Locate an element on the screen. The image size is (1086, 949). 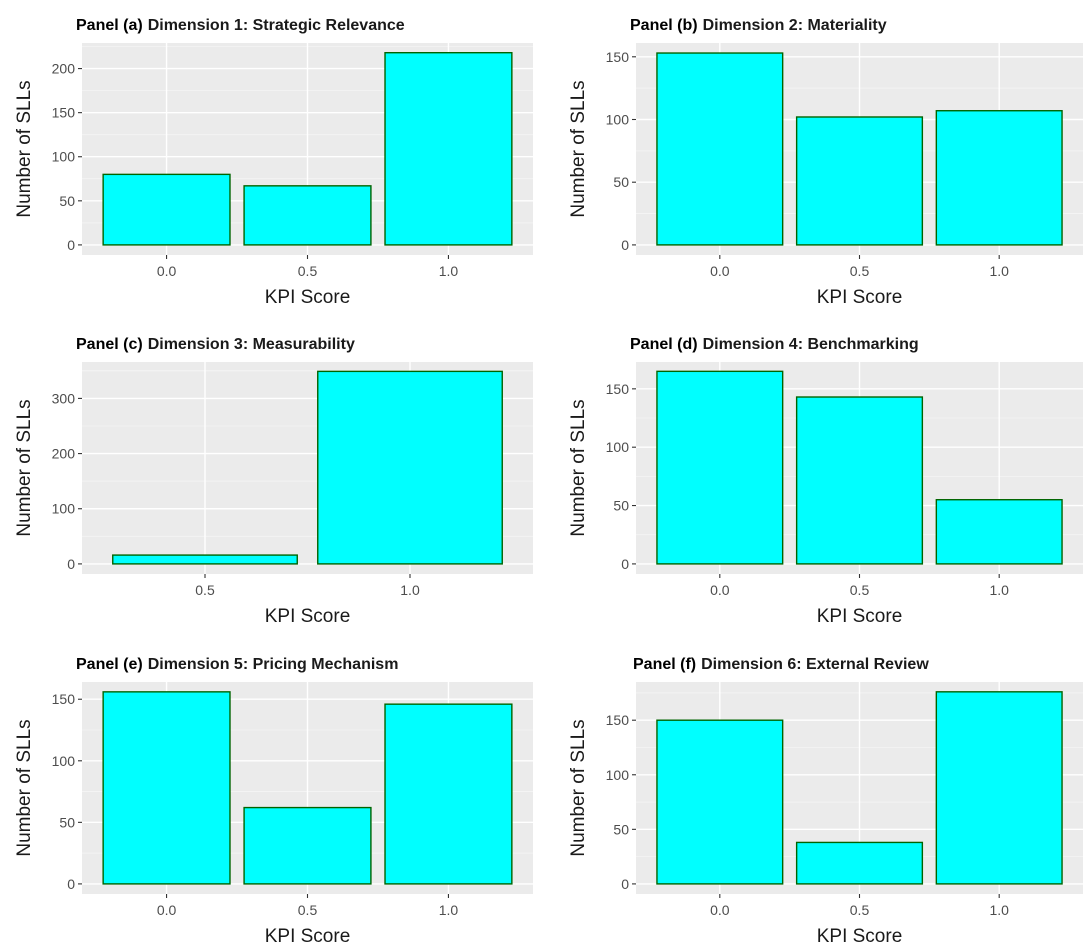
panel-title: Panel (f) Dimension 6: External Review is located at coordinates (781, 664).